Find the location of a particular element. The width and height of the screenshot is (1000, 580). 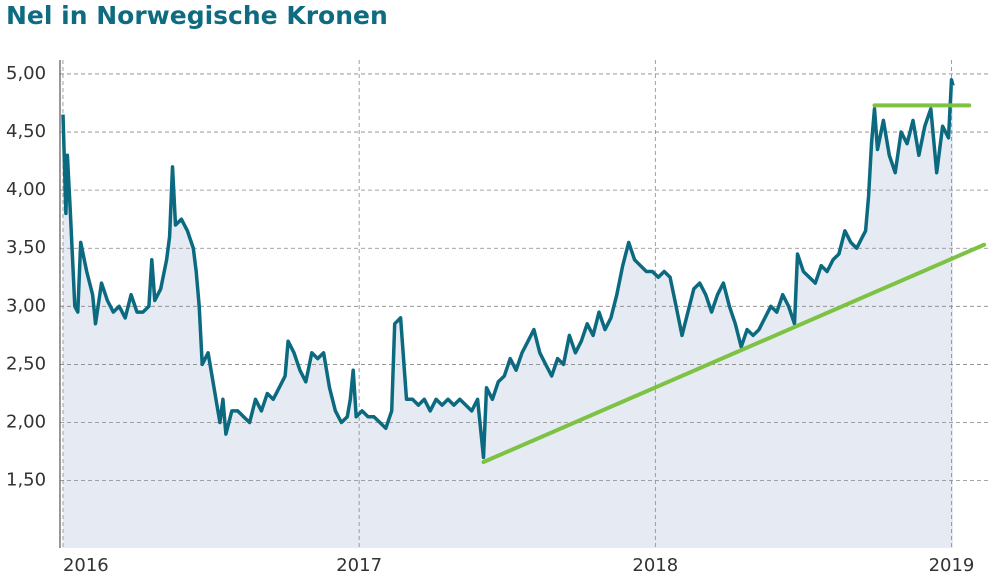

y-tick-label: 3,00 is located at coordinates (26, 305).